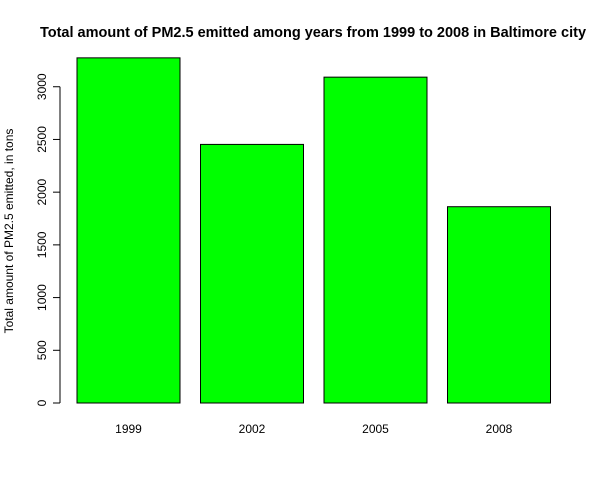 Image resolution: width=600 pixels, height=480 pixels. Describe the element at coordinates (42, 244) in the screenshot. I see `y-tick-label: 1500` at that location.